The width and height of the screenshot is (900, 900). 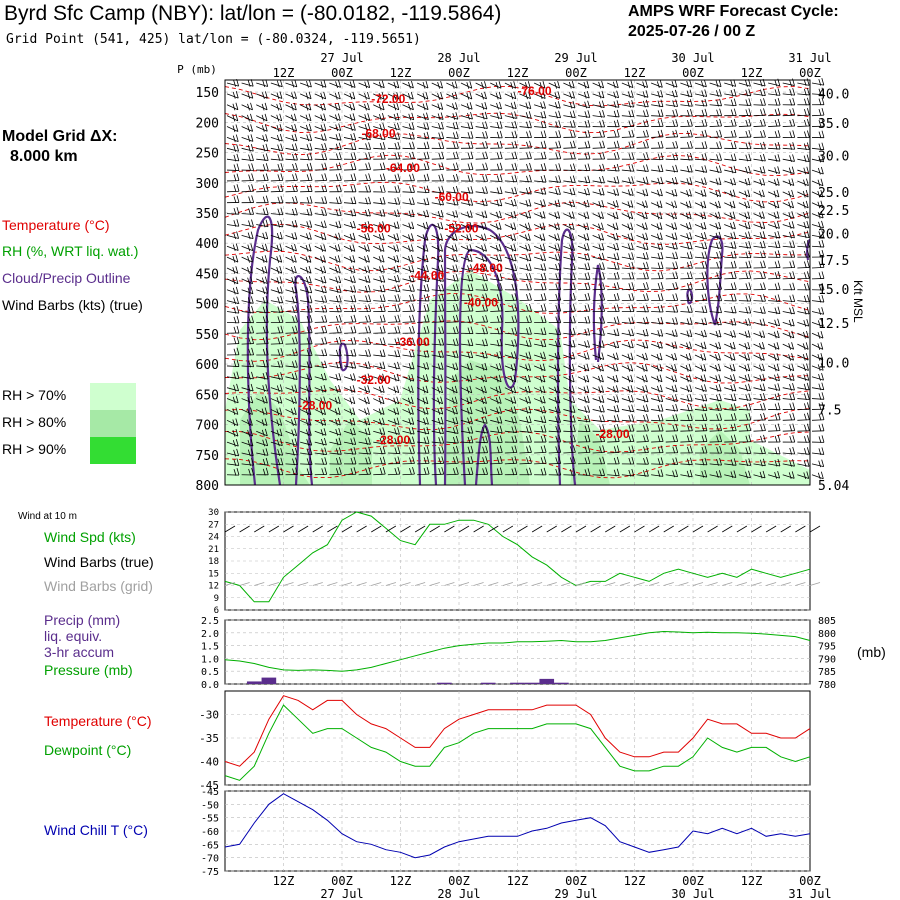 What do you see at coordinates (833, 486) in the screenshot?
I see `kft-tick-label: 5.04` at bounding box center [833, 486].